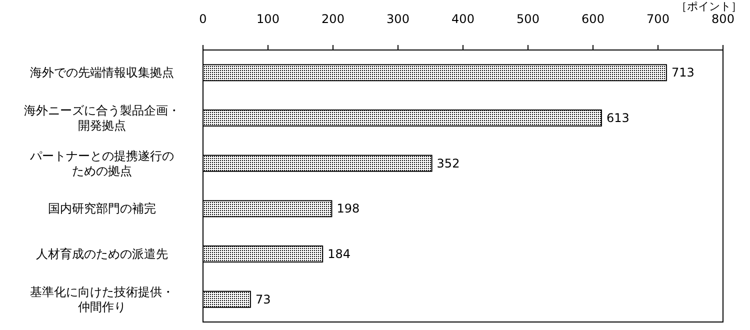  What do you see at coordinates (102, 73) in the screenshot?
I see `y-tick-label: 海外での先端情報収集拠点` at bounding box center [102, 73].